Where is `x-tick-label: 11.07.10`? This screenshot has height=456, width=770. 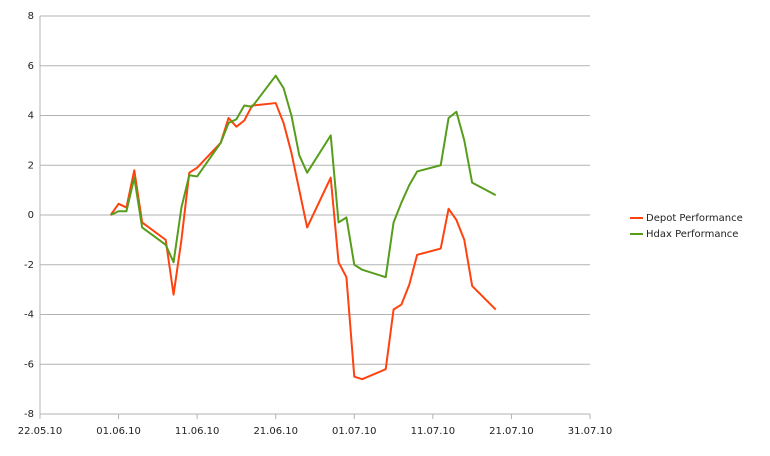 x-tick-label: 11.07.10 is located at coordinates (433, 431).